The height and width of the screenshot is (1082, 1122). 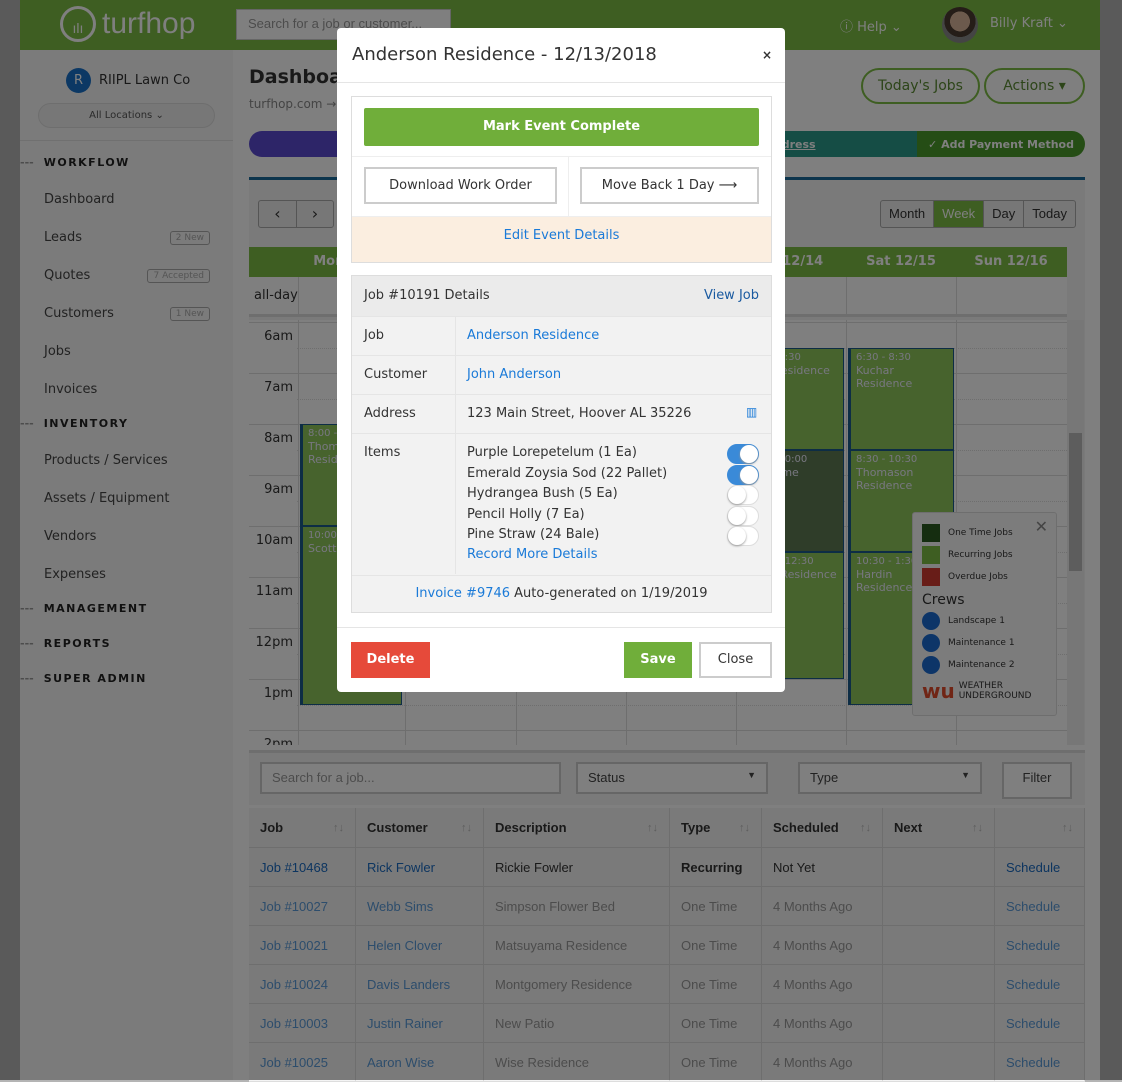 What do you see at coordinates (735, 660) in the screenshot?
I see `close-button: Close` at bounding box center [735, 660].